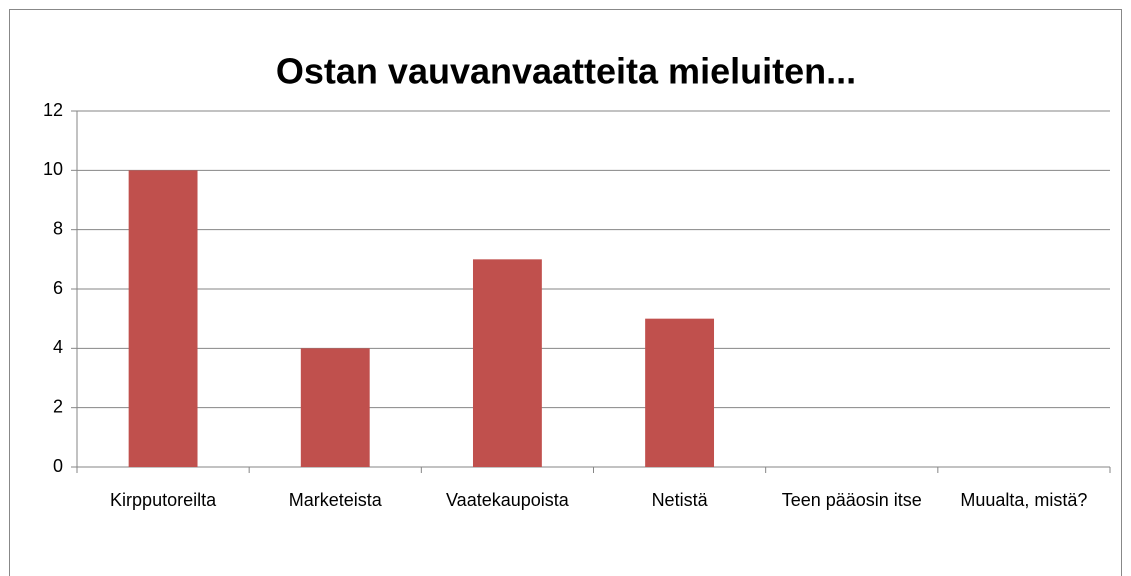  Describe the element at coordinates (1024, 500) in the screenshot. I see `x-tick-label: Muualta, mistä?` at that location.